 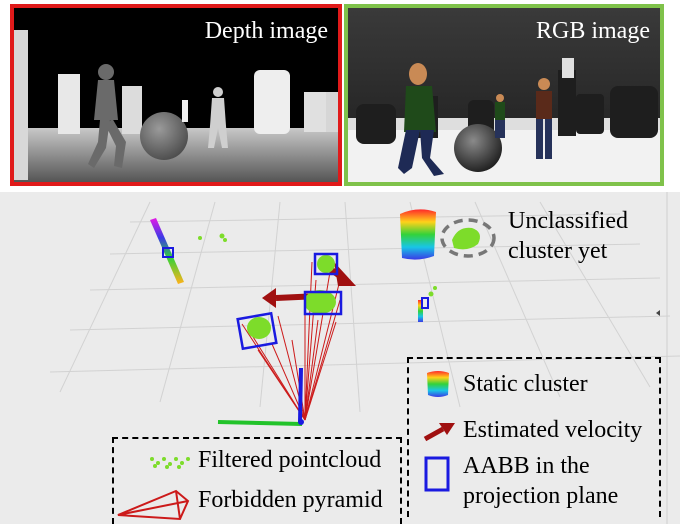 What do you see at coordinates (291, 340) in the screenshot?
I see `forbidden-pyramid-lines` at bounding box center [291, 340].